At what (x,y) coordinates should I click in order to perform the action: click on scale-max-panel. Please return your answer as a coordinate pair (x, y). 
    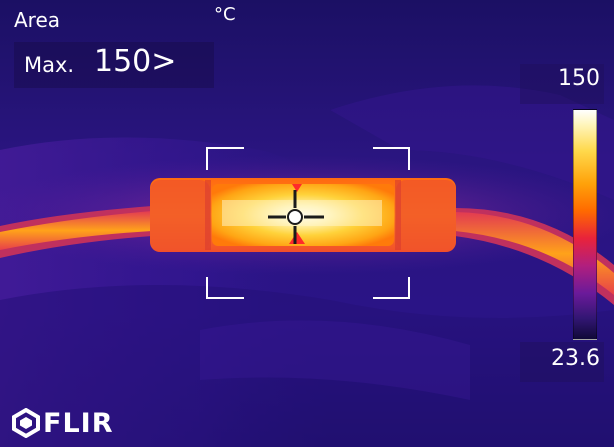
    Looking at the image, I should click on (562, 84).